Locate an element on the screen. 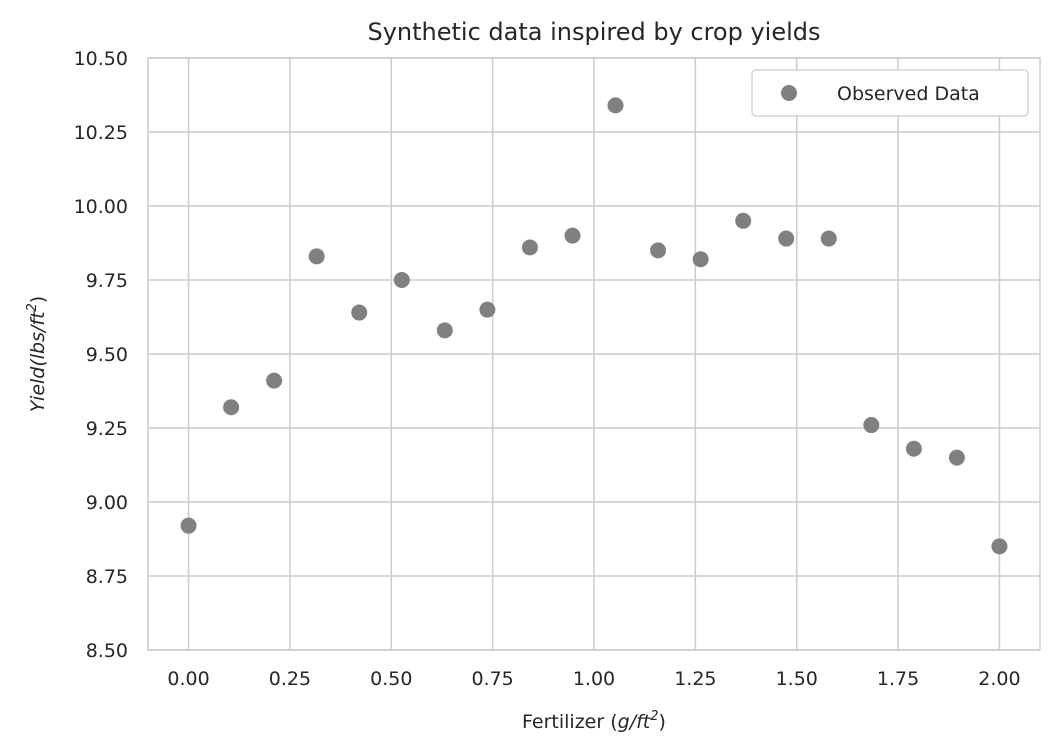 The height and width of the screenshot is (756, 1059). y-tick-label: 9.25 is located at coordinates (107, 429).